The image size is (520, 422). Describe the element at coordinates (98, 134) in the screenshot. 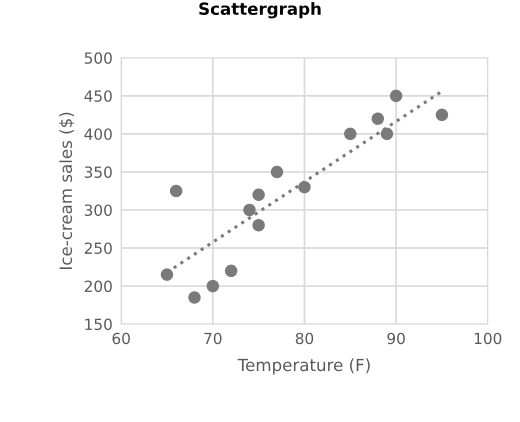

I see `y-tick-label: 400` at that location.